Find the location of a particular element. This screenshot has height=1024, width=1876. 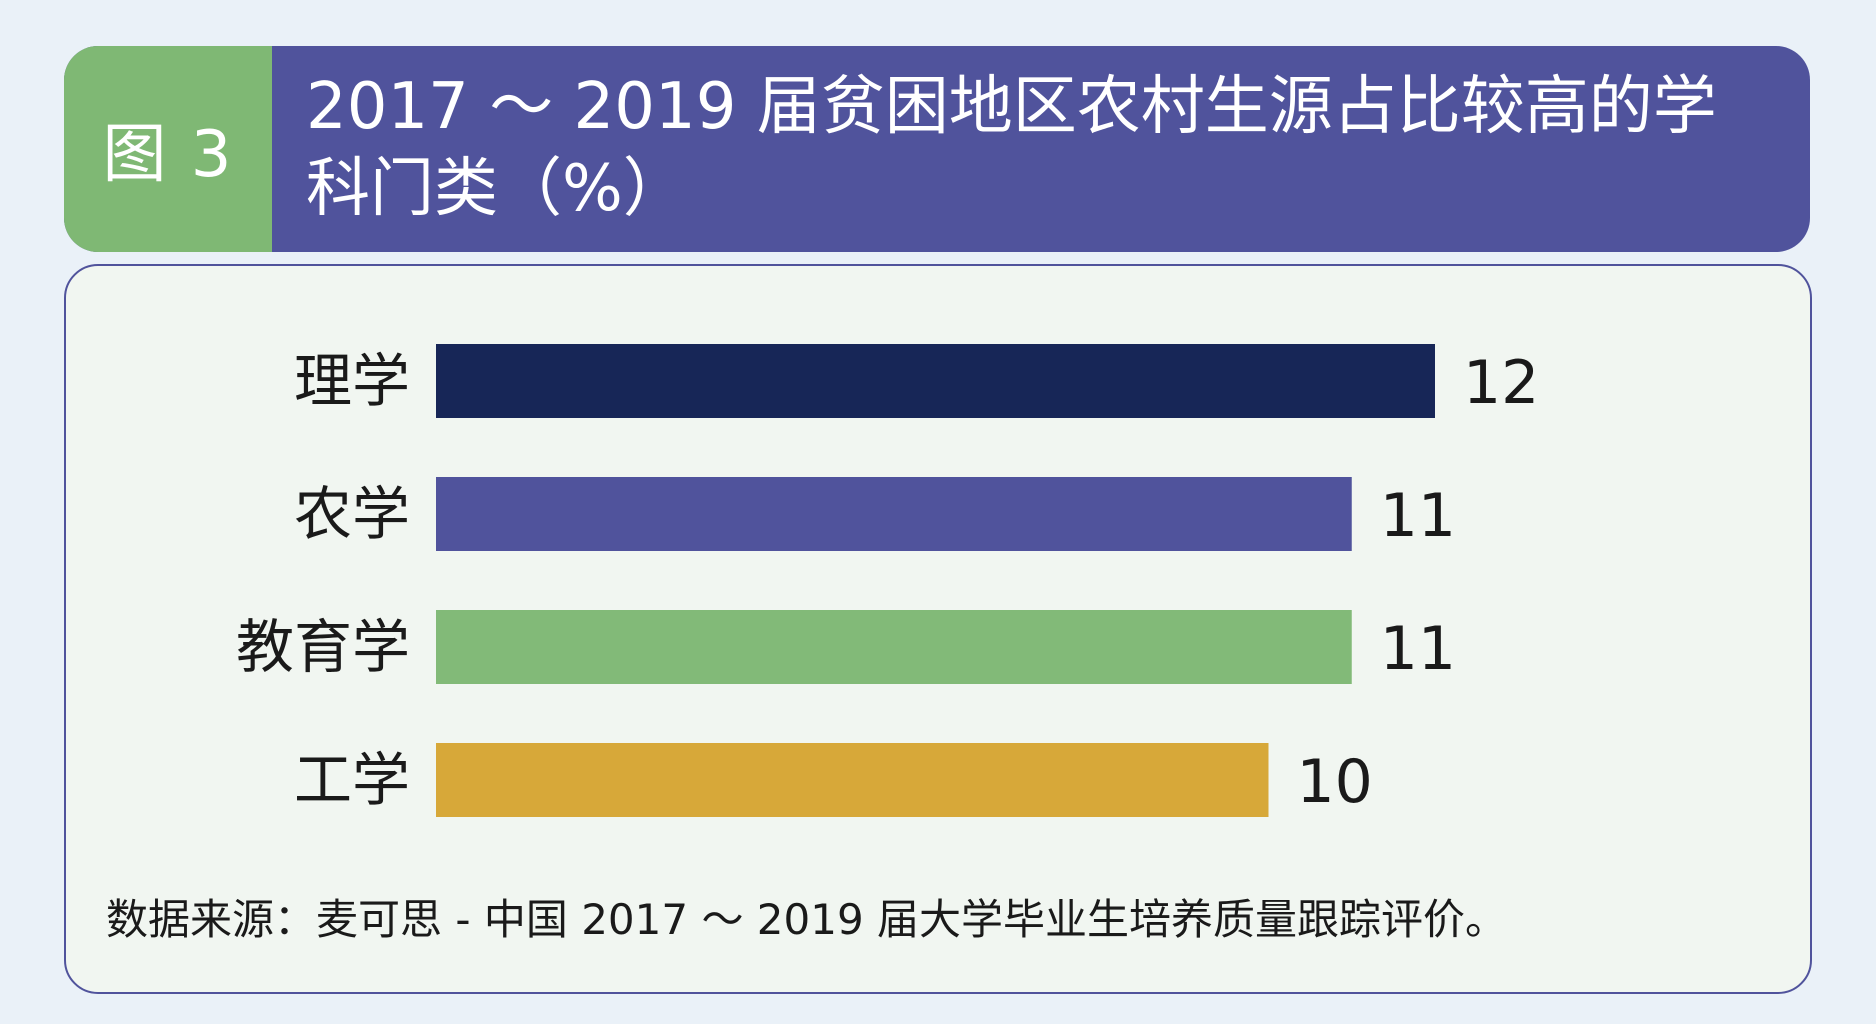

figure-label: 图 3 is located at coordinates (168, 149).